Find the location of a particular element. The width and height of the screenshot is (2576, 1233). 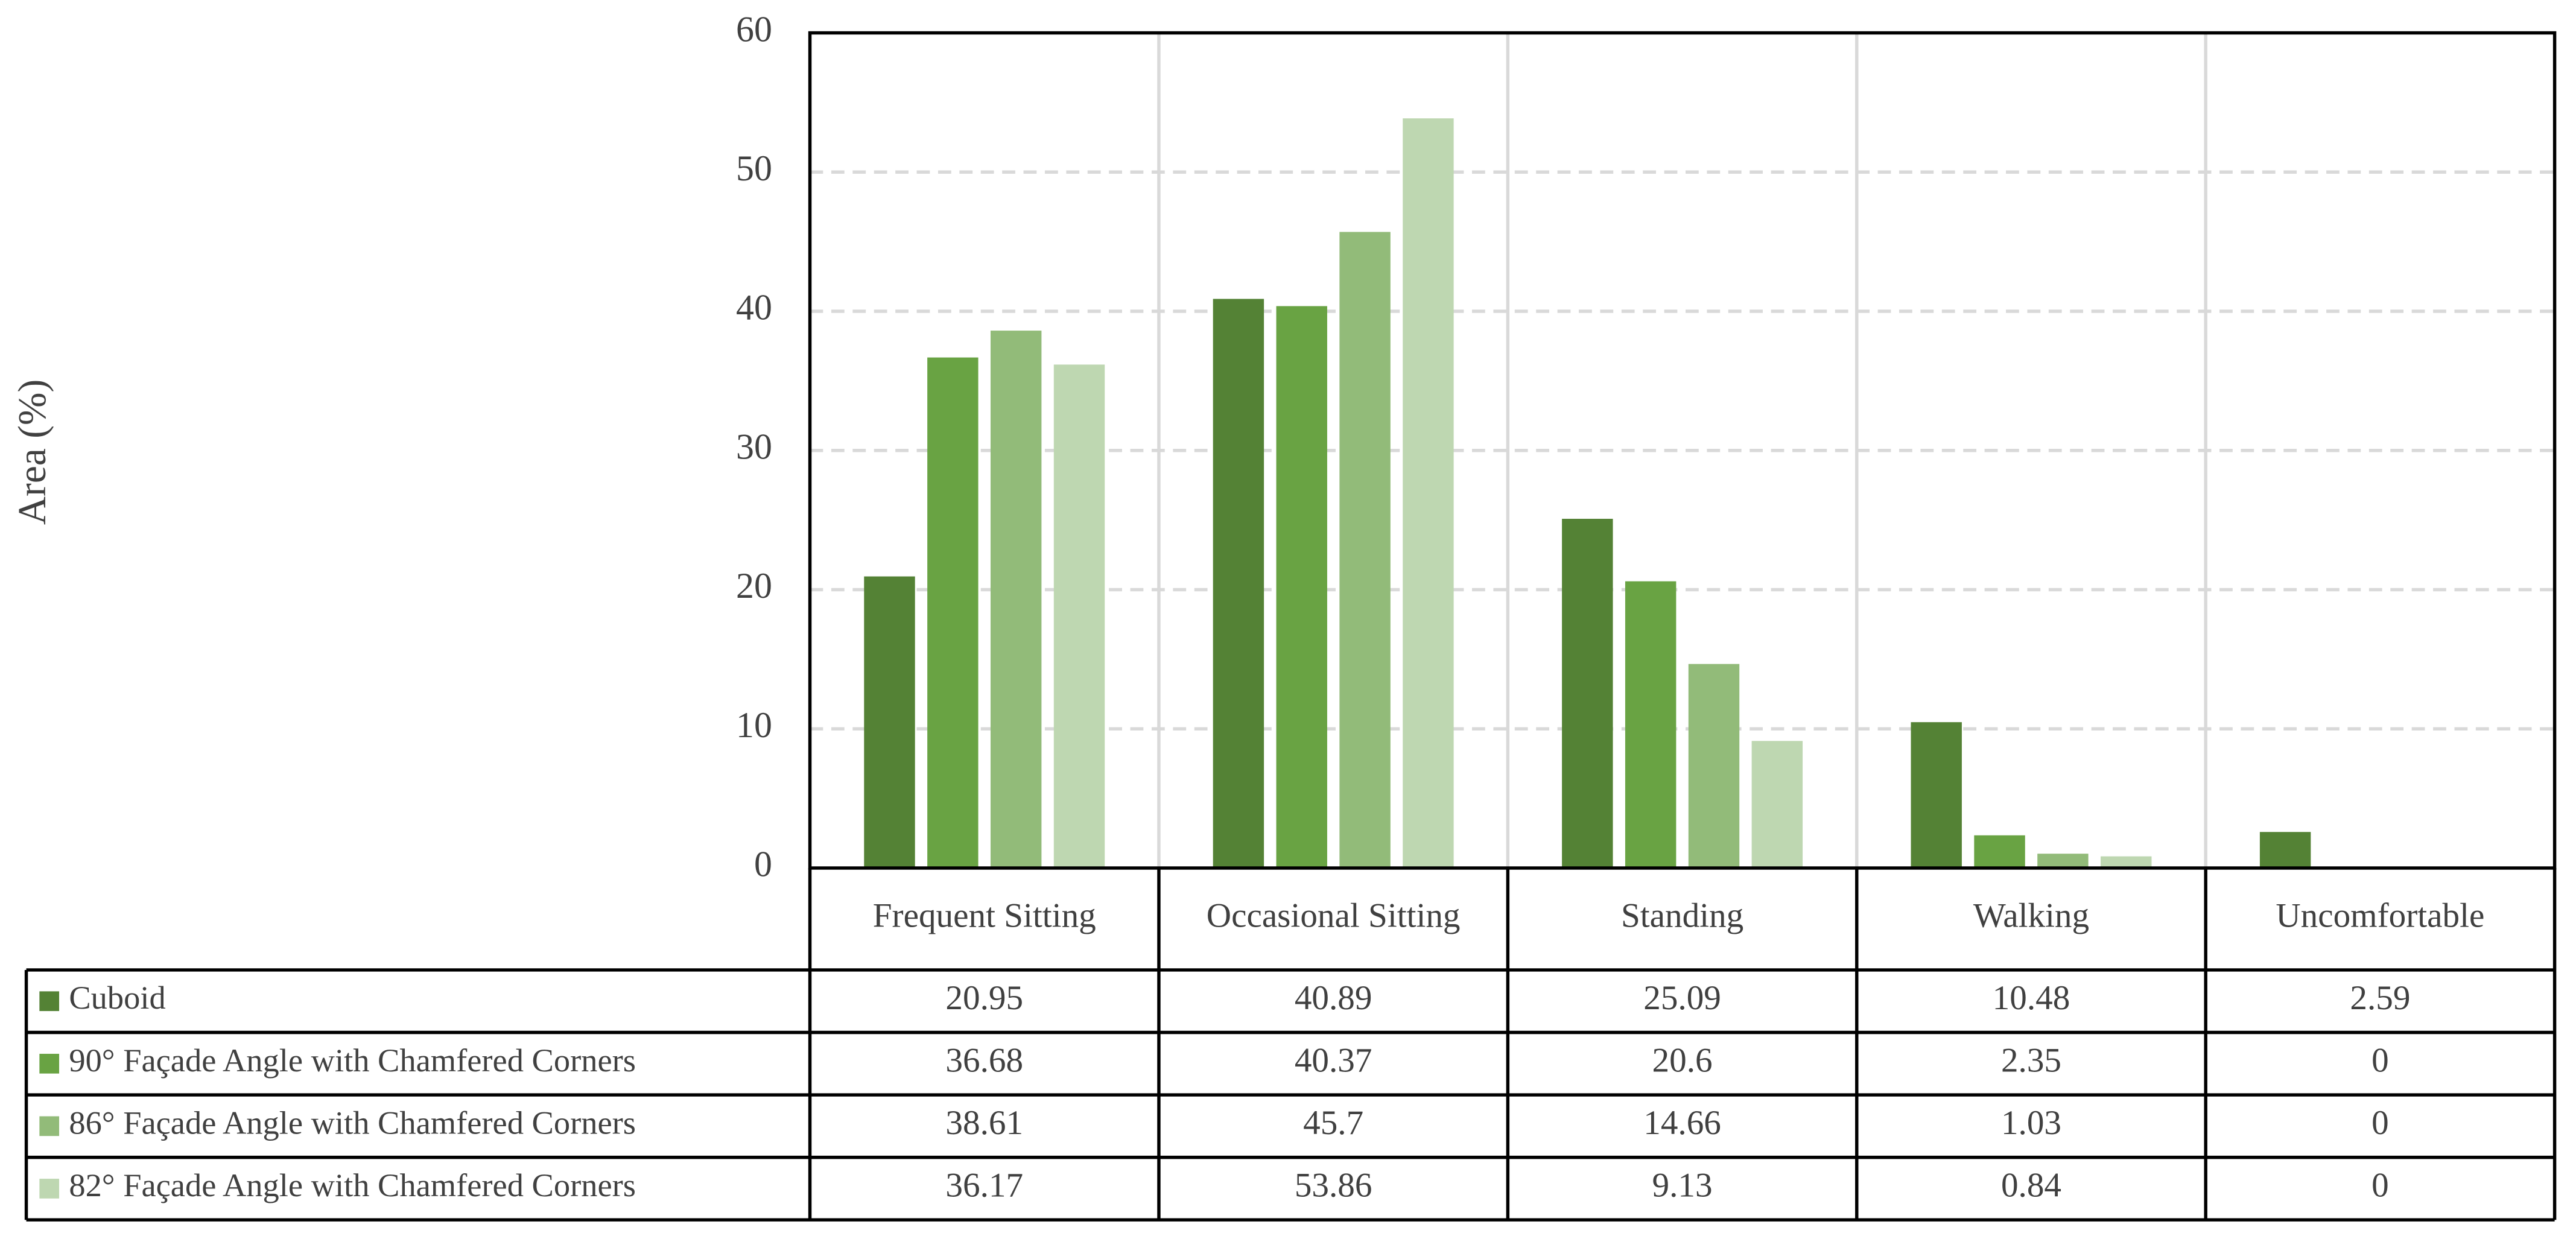

legend-label: Cuboid is located at coordinates (117, 997).